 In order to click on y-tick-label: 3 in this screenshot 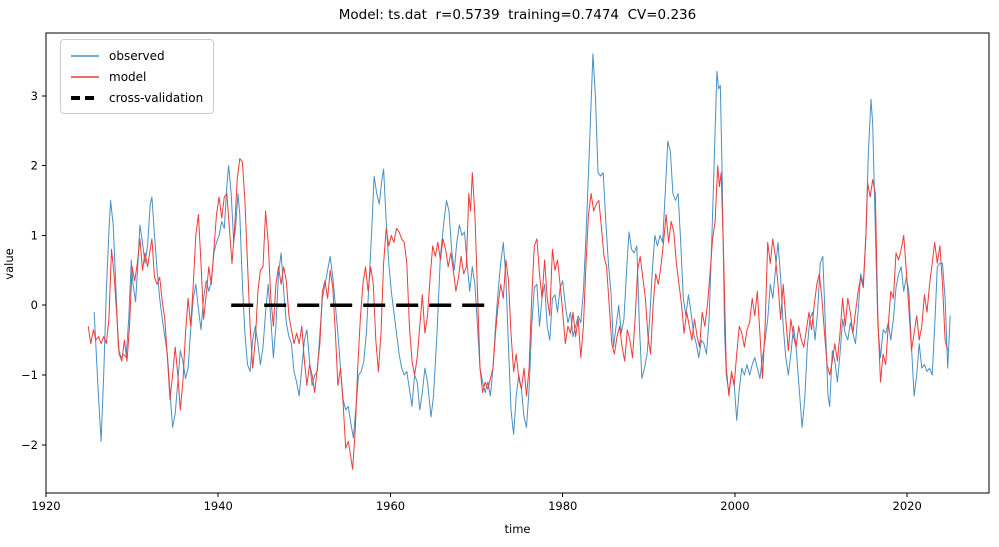, I will do `click(34, 96)`.